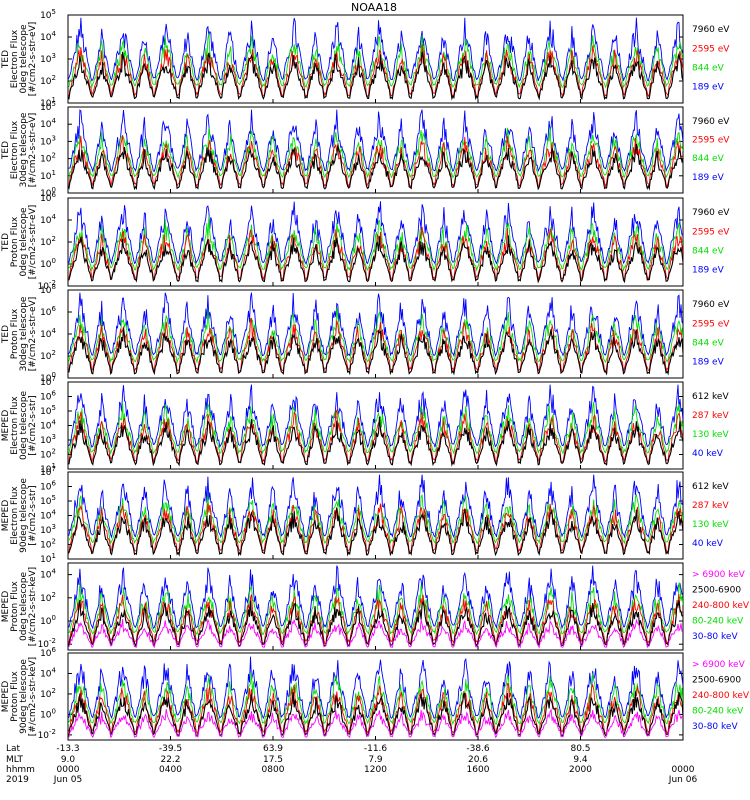 This screenshot has height=800, width=750. What do you see at coordinates (718, 712) in the screenshot?
I see `legend-entry: 80-240 keV` at bounding box center [718, 712].